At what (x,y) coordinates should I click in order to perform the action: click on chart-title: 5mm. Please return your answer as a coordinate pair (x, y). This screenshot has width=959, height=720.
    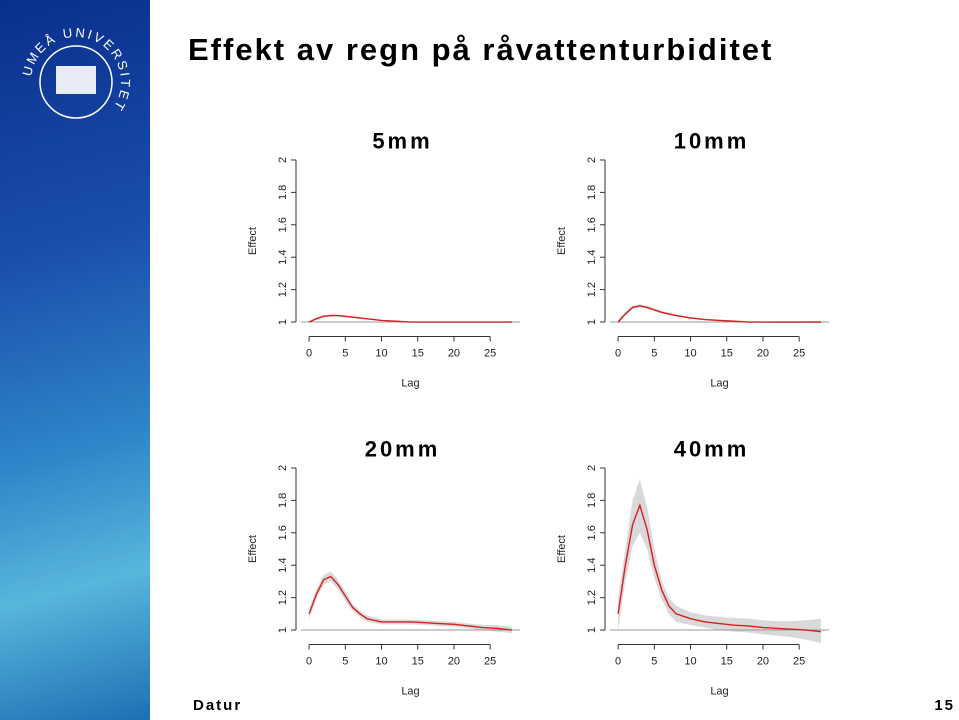
    Looking at the image, I should click on (402, 140).